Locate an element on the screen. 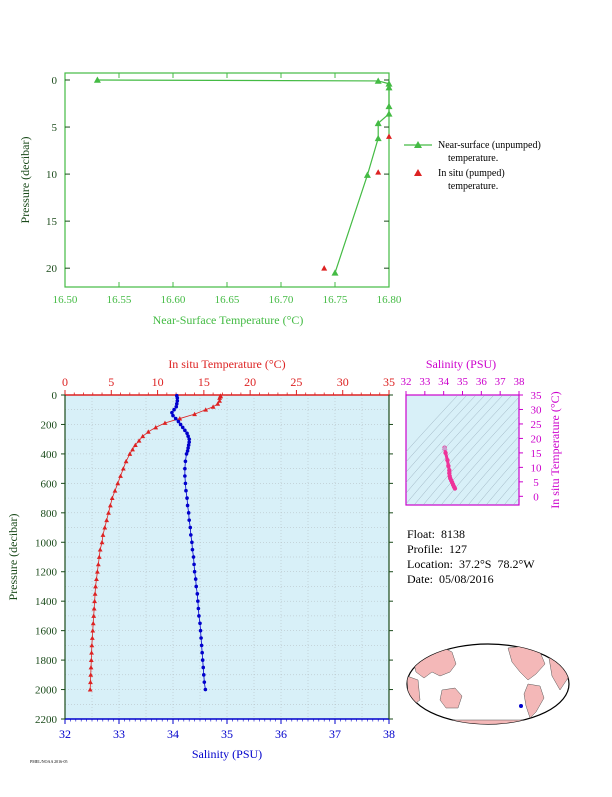 The image size is (612, 797). temp-tick-label: 25 is located at coordinates (296, 382).